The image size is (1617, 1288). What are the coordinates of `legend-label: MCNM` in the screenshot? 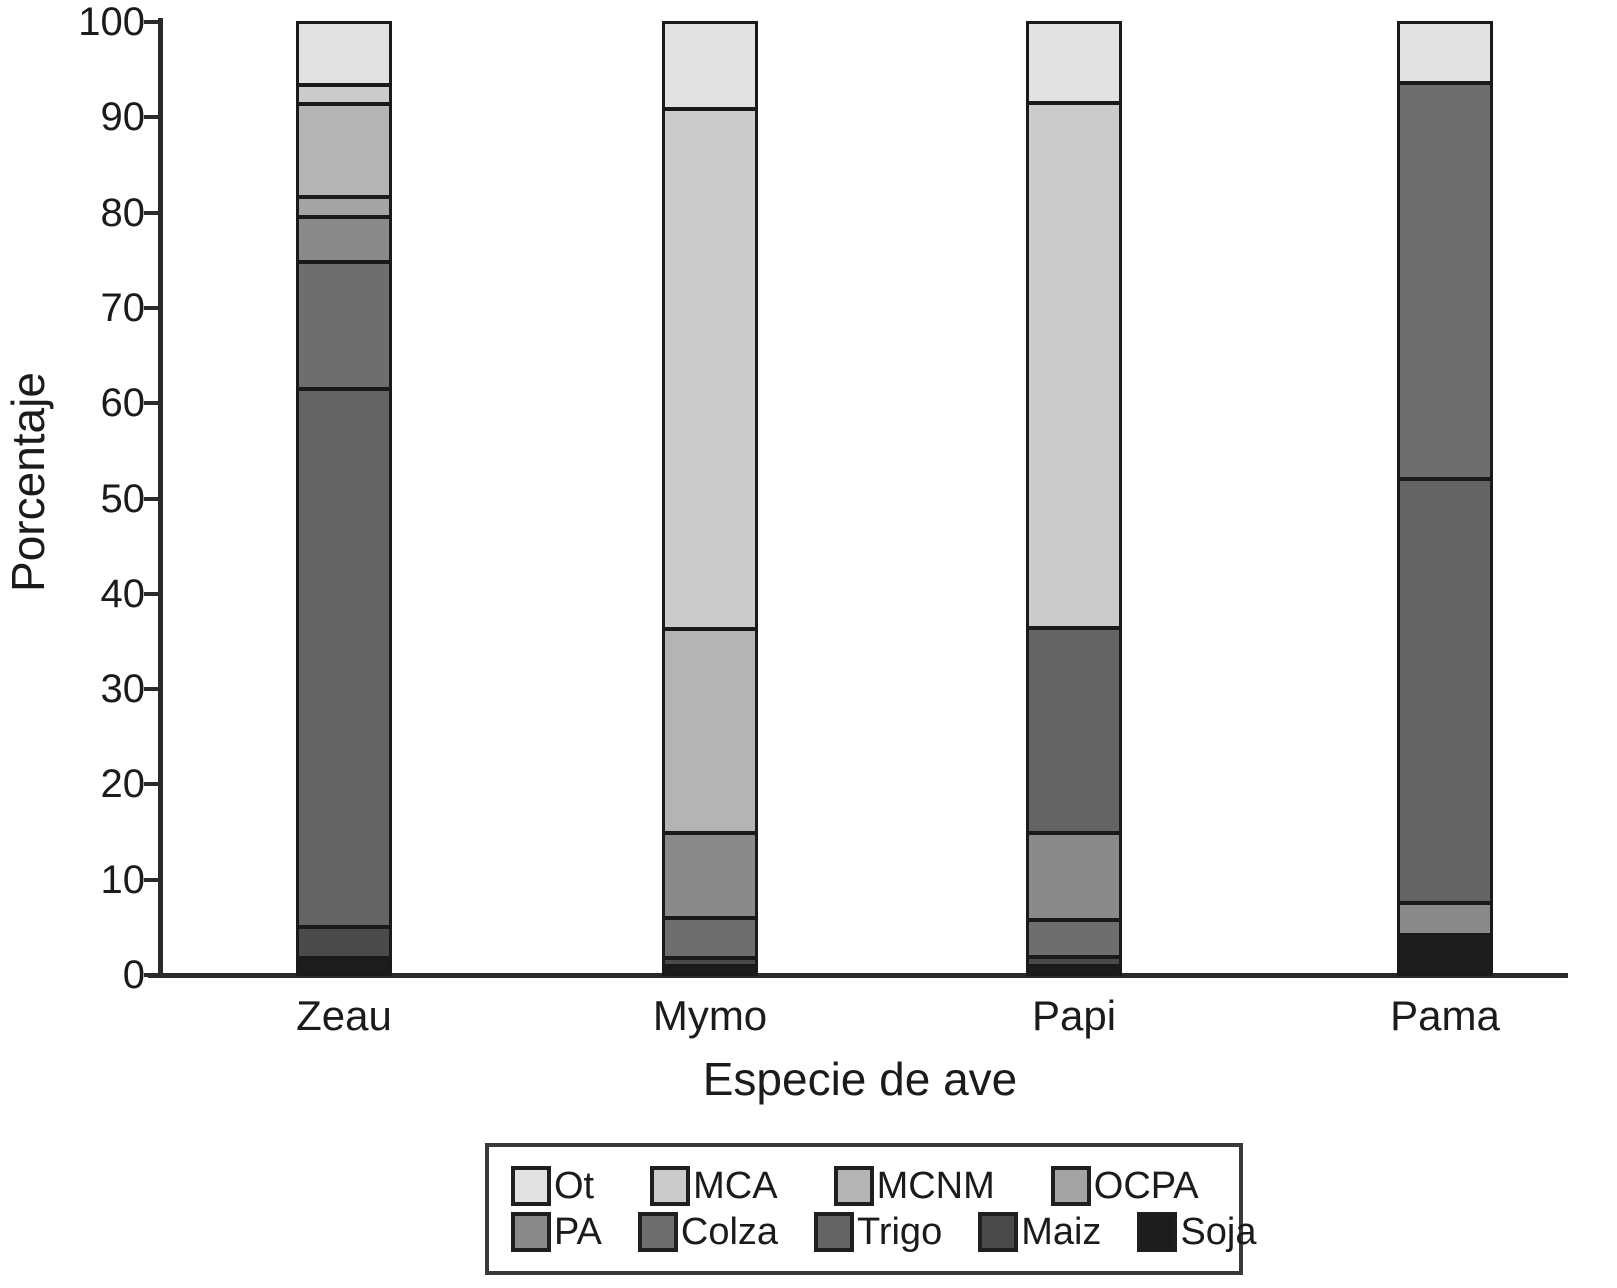 It's located at (935, 1186).